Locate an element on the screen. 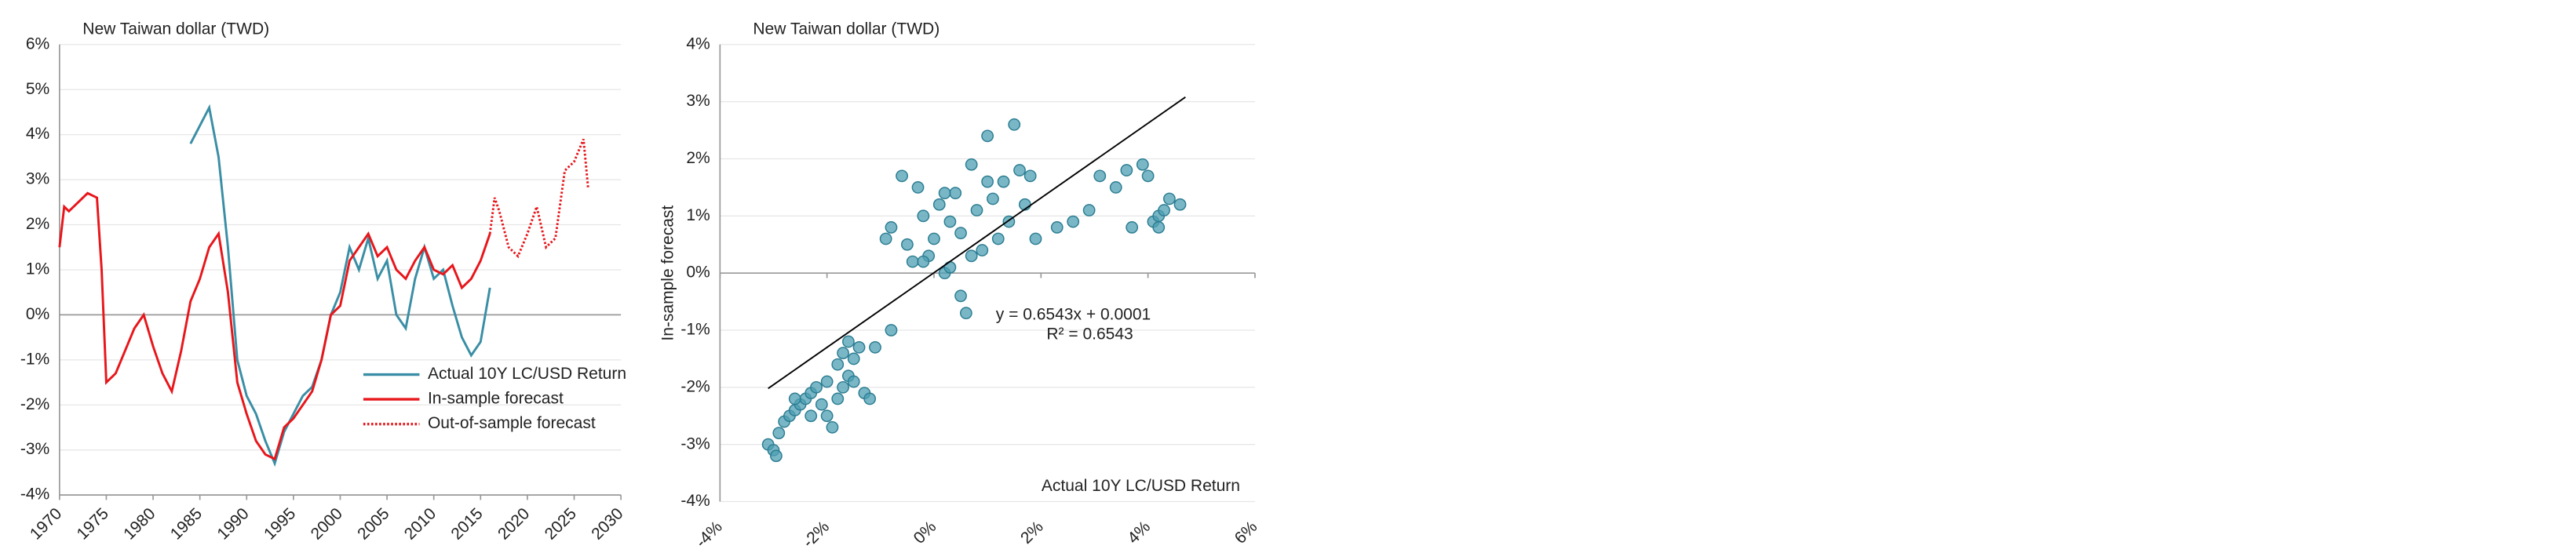 The width and height of the screenshot is (2576, 560). x-tick-label: -2% is located at coordinates (816, 534).